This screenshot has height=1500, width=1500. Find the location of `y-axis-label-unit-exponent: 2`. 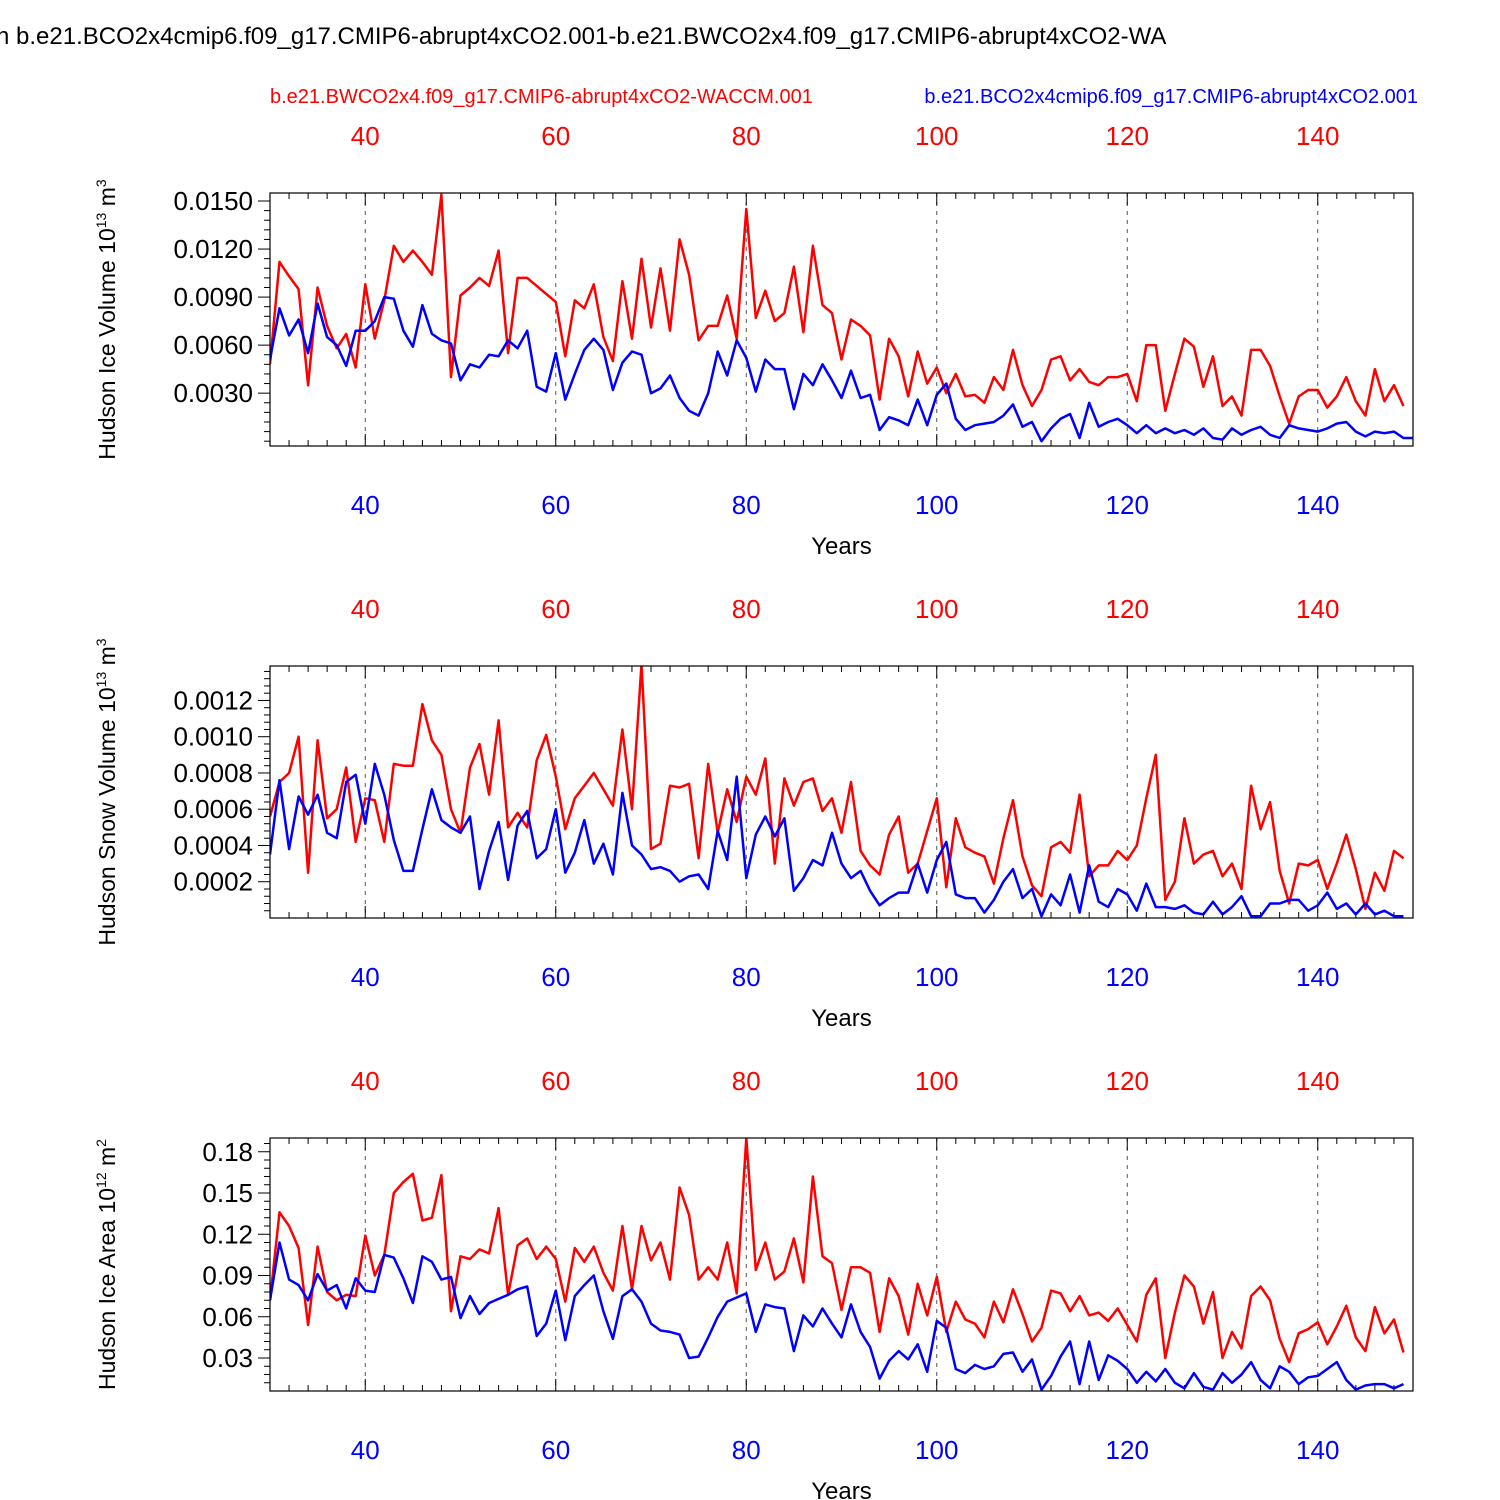

y-axis-label-unit-exponent: 2 is located at coordinates (101, 1143).